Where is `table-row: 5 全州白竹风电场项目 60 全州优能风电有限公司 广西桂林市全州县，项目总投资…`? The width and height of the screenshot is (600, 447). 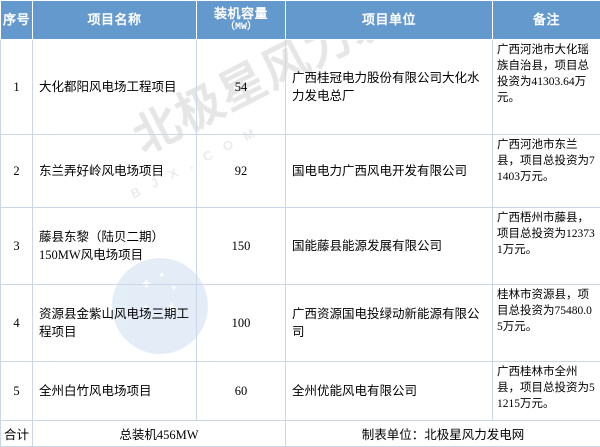
table-row: 5 全州白竹风电场项目 60 全州优能风电有限公司 广西桂林市全州县，项目总投资… is located at coordinates (300, 391).